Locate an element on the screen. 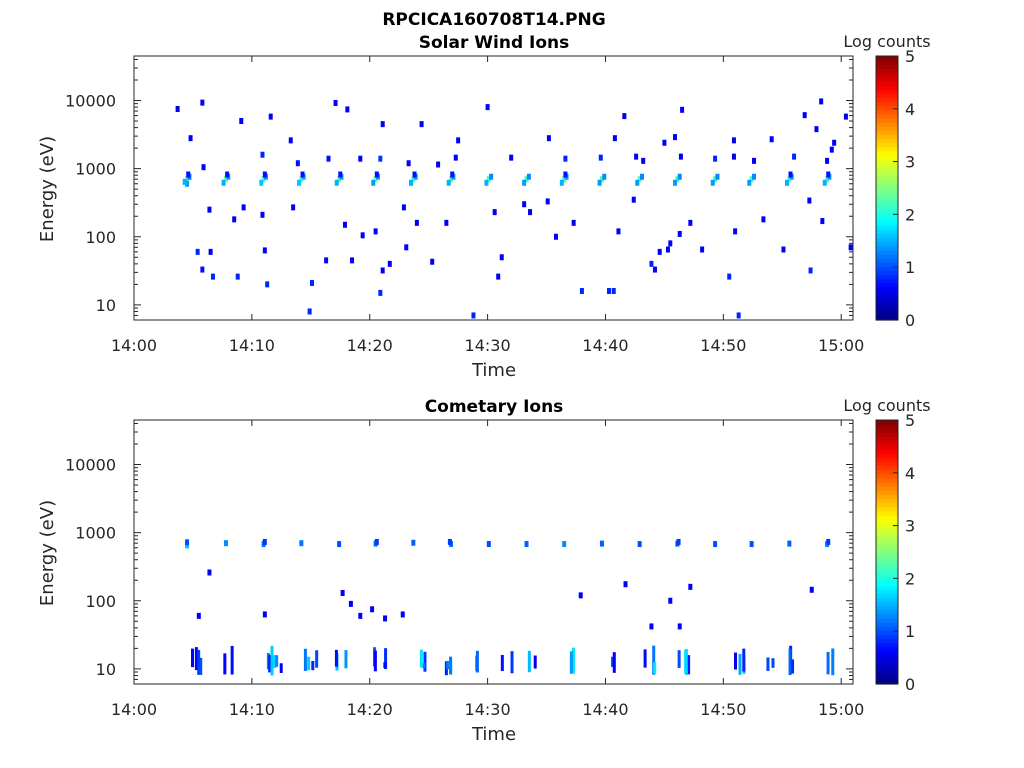 This screenshot has height=768, width=1024. colorbar-frame is located at coordinates (887, 188).